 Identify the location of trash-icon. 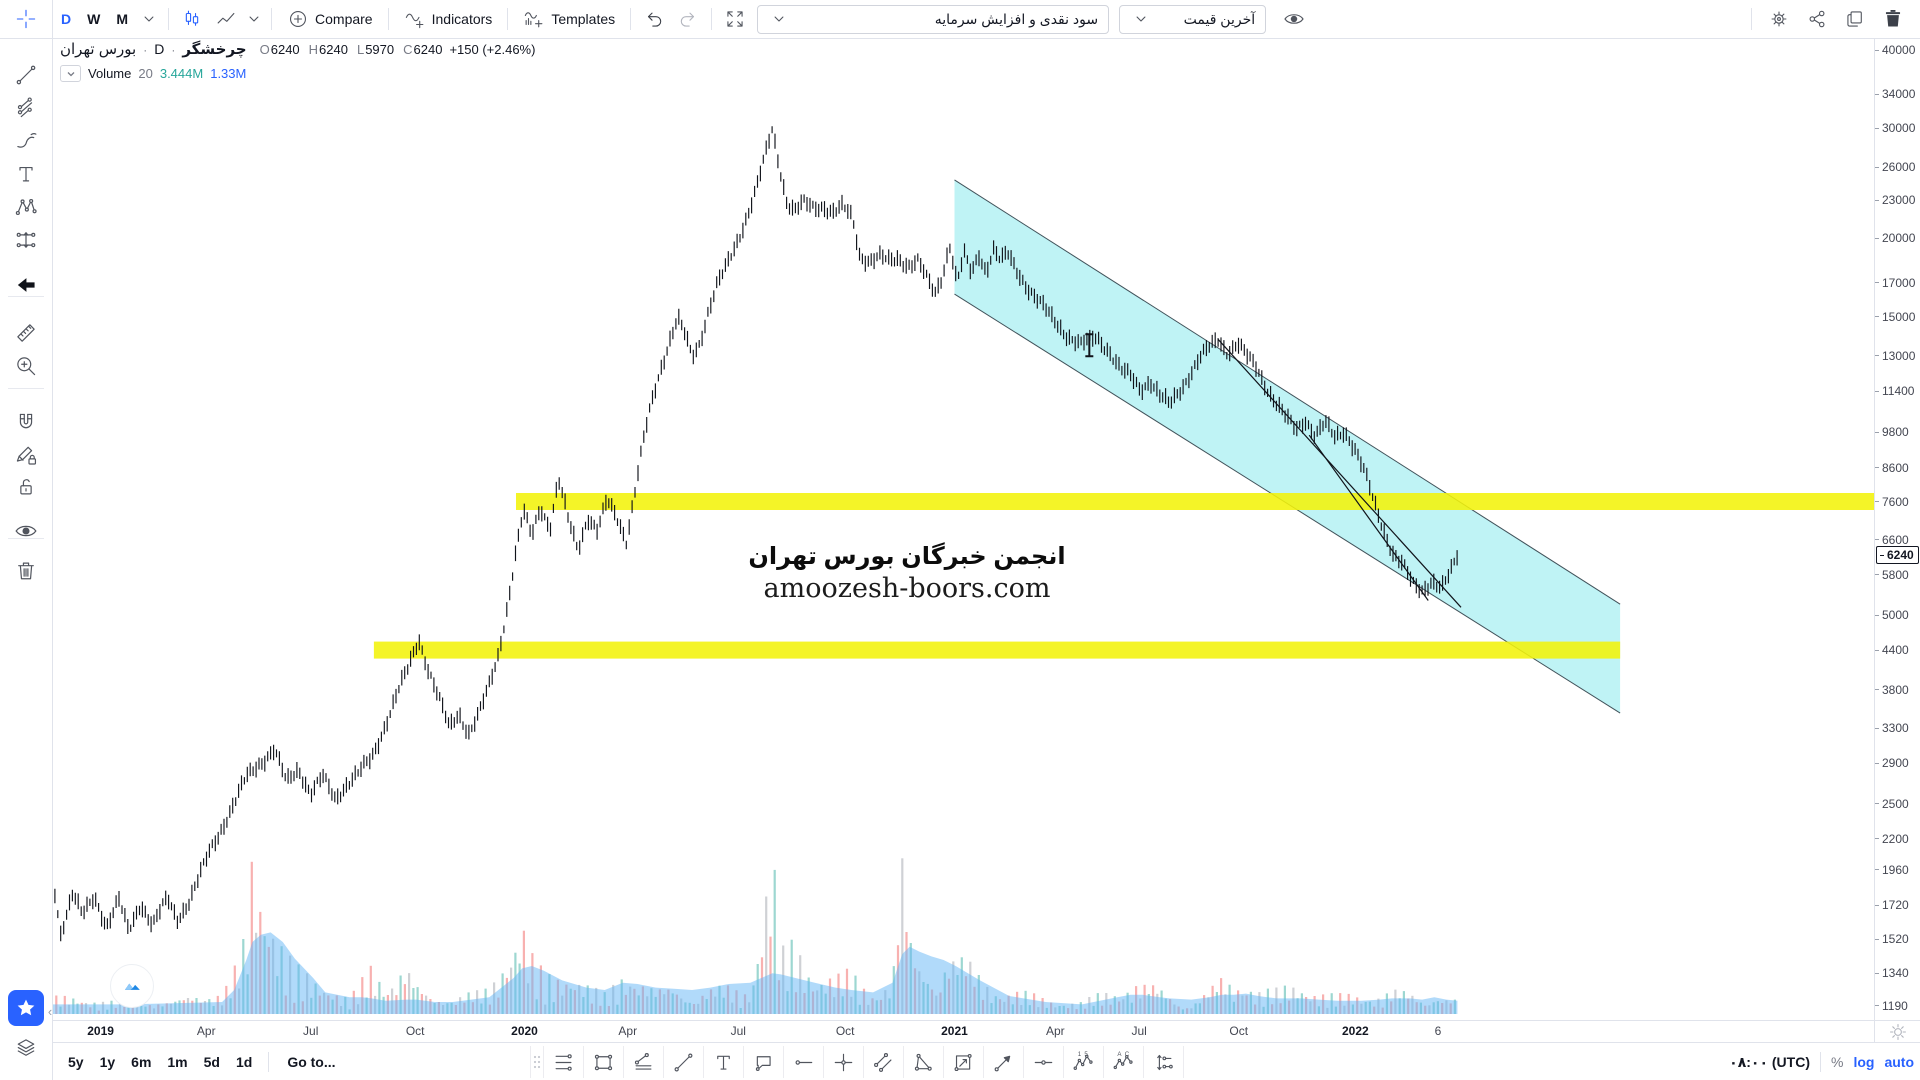
(1893, 19).